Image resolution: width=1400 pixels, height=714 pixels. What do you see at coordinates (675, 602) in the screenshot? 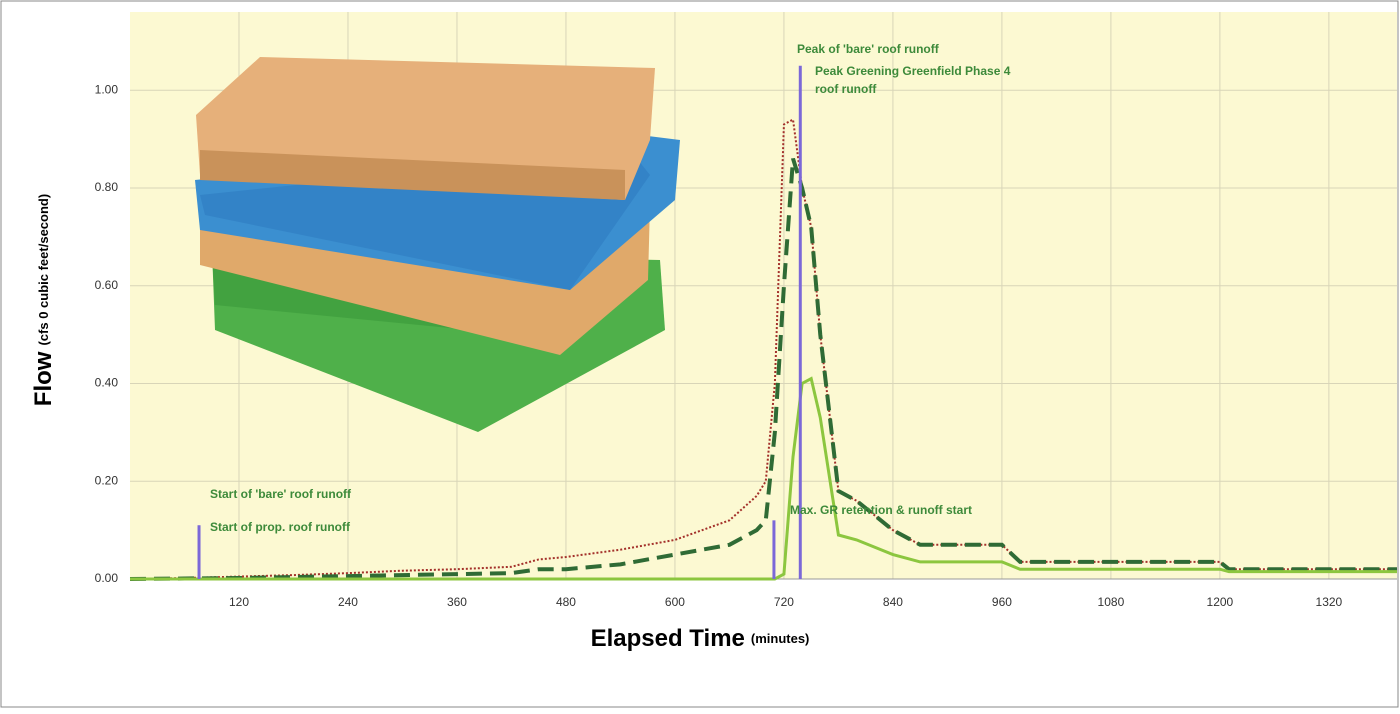
I see `x-tick-label: 600` at bounding box center [675, 602].